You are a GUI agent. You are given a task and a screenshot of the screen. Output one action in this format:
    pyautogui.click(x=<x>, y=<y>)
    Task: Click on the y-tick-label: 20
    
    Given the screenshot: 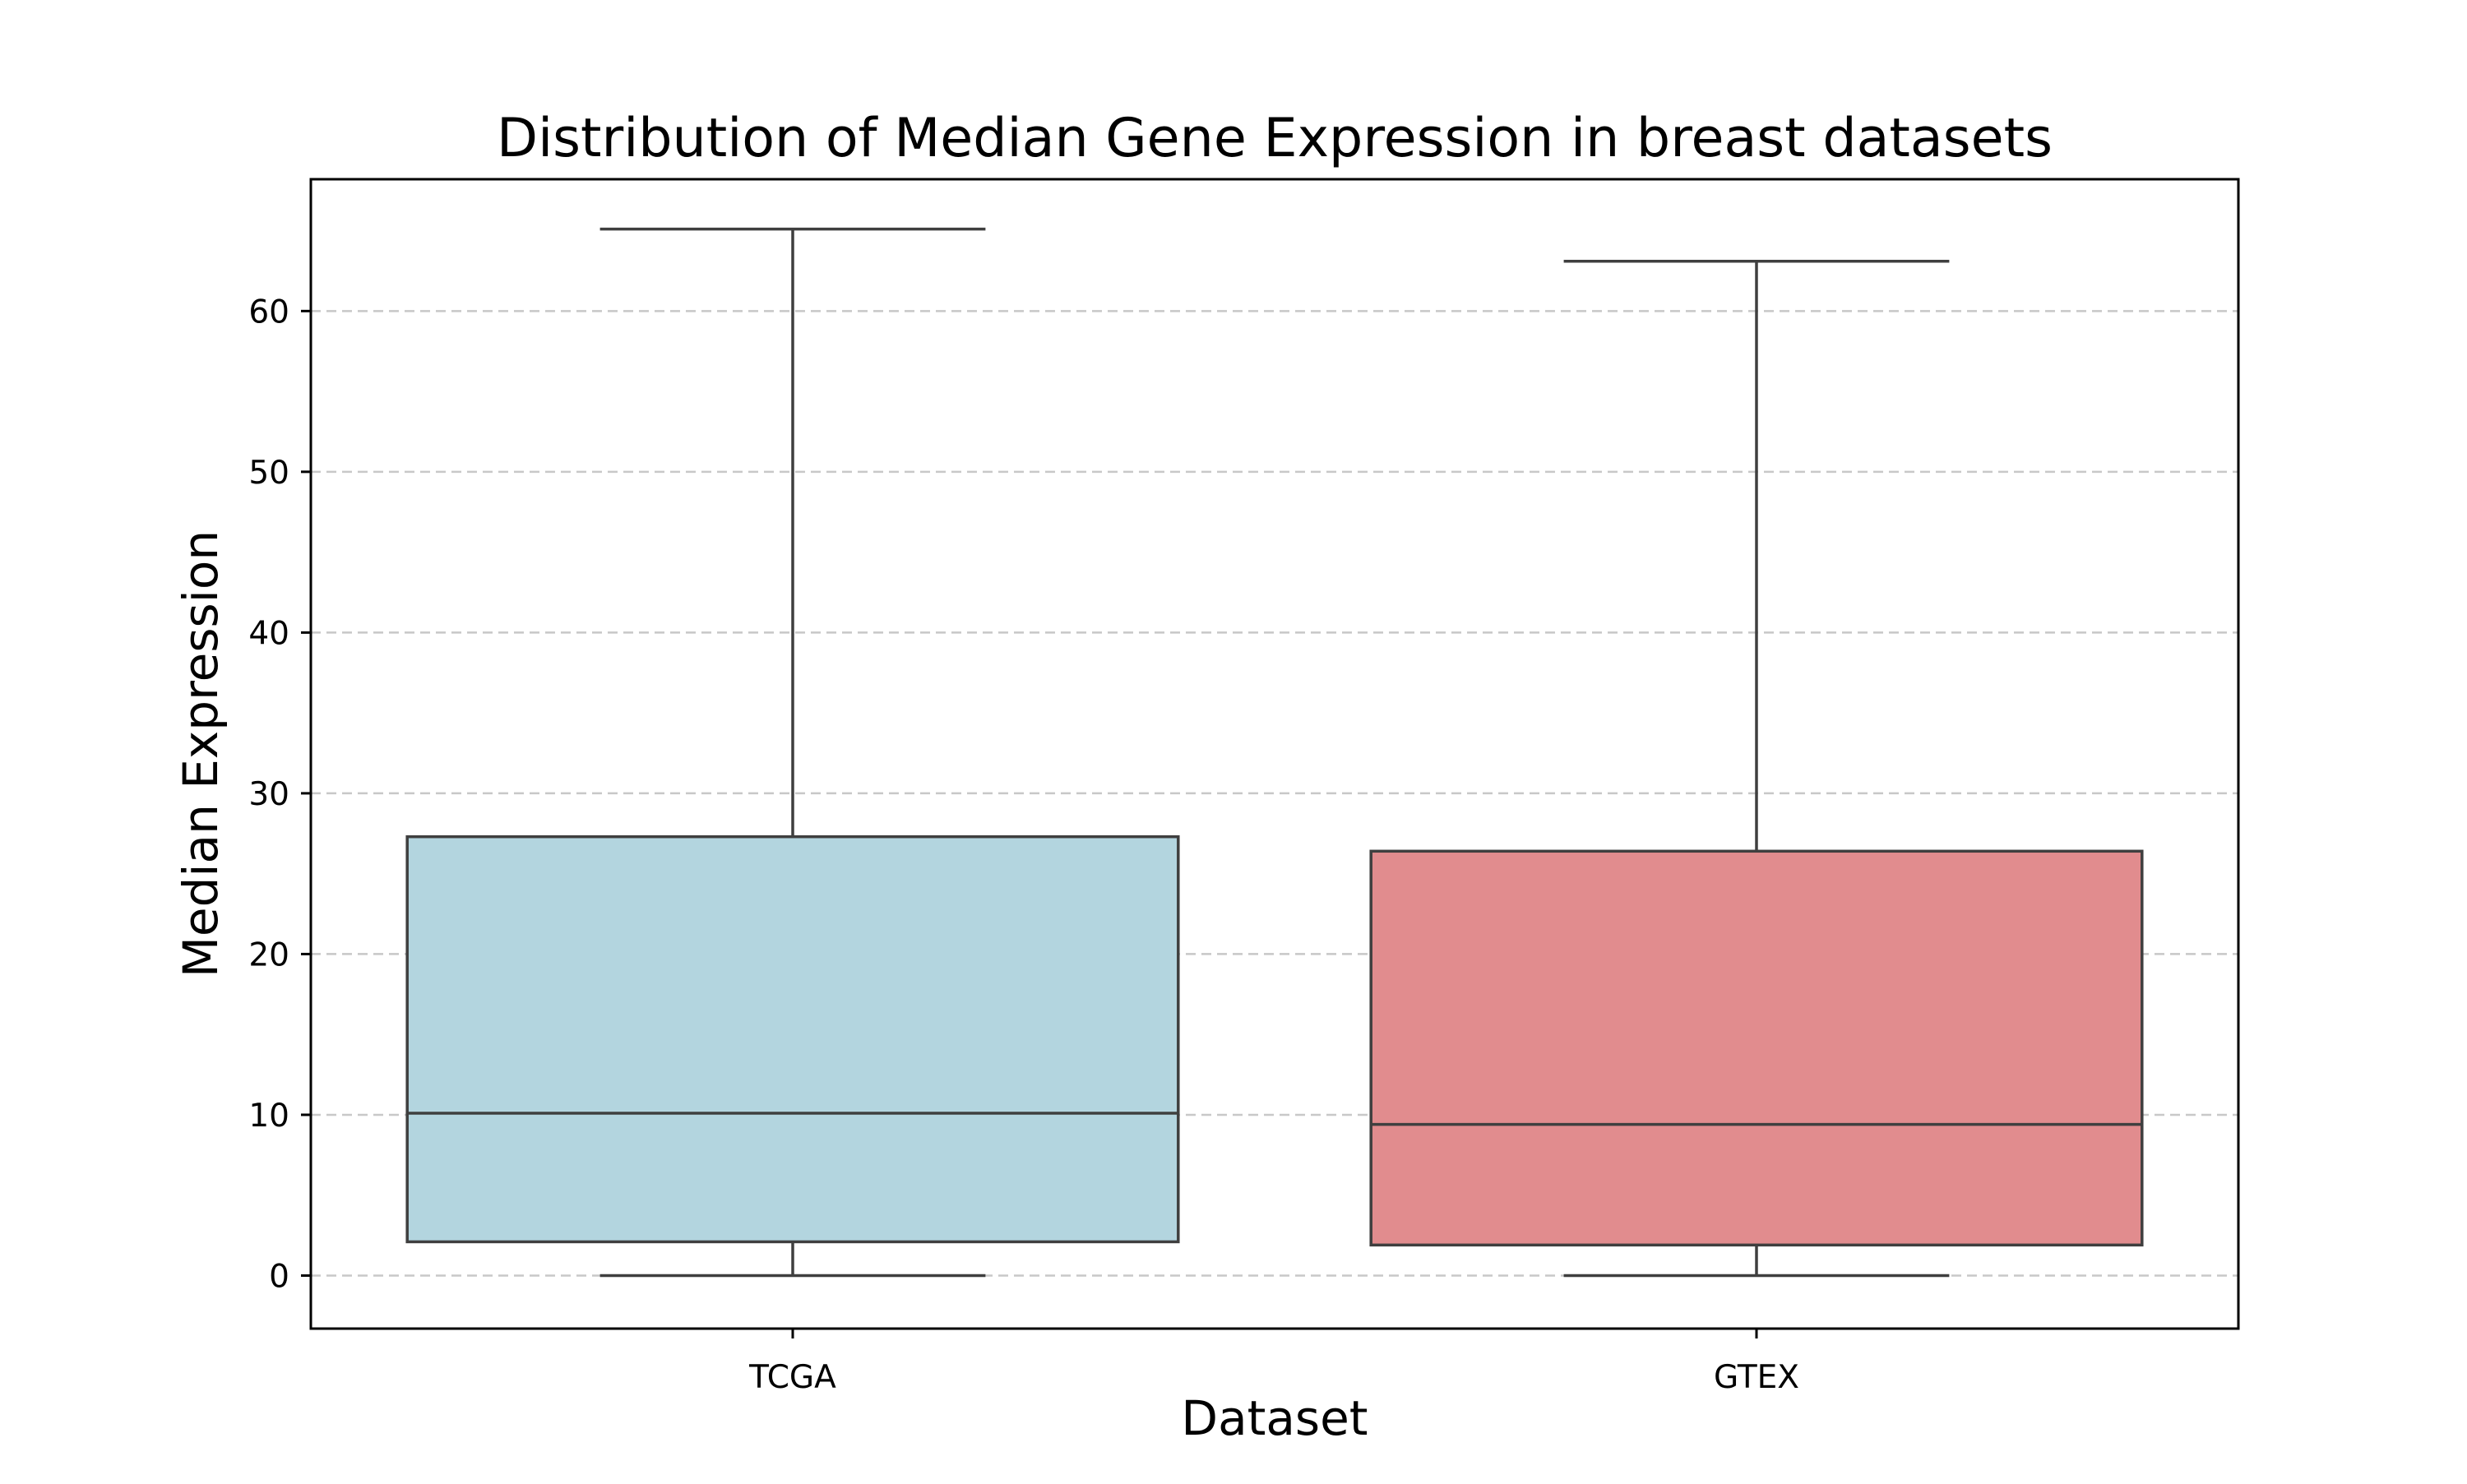 What is the action you would take?
    pyautogui.click(x=268, y=954)
    